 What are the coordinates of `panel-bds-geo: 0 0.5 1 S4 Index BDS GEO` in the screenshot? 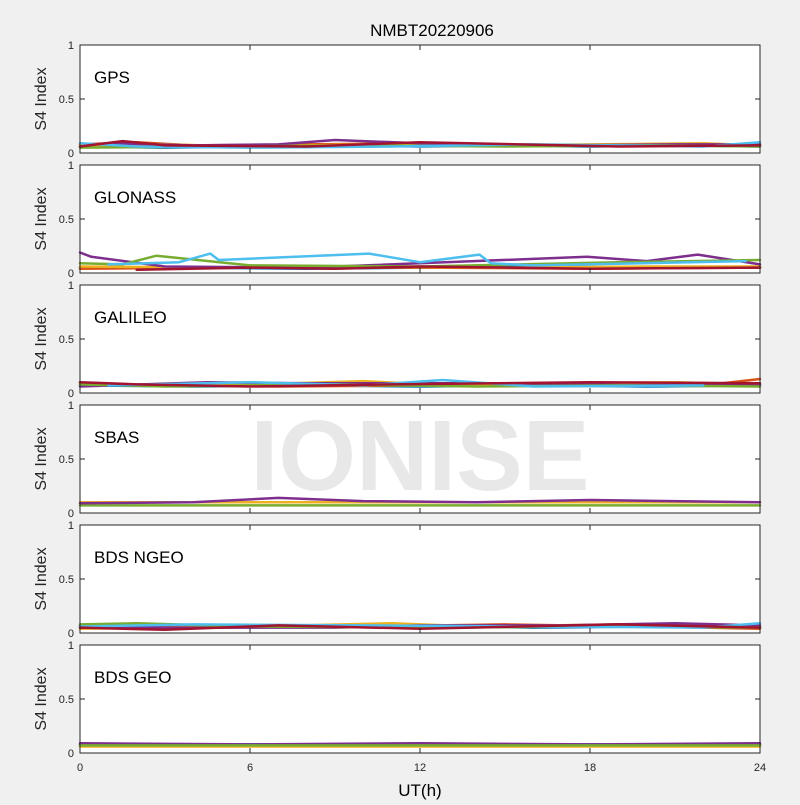 It's located at (397, 700).